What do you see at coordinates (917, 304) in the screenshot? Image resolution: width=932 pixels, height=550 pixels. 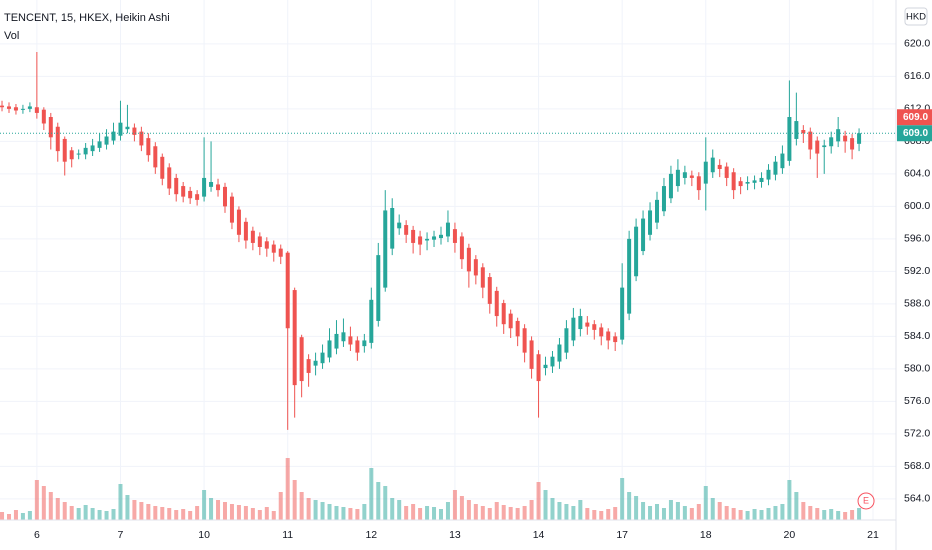 I see `y-tick-label: 588.0` at bounding box center [917, 304].